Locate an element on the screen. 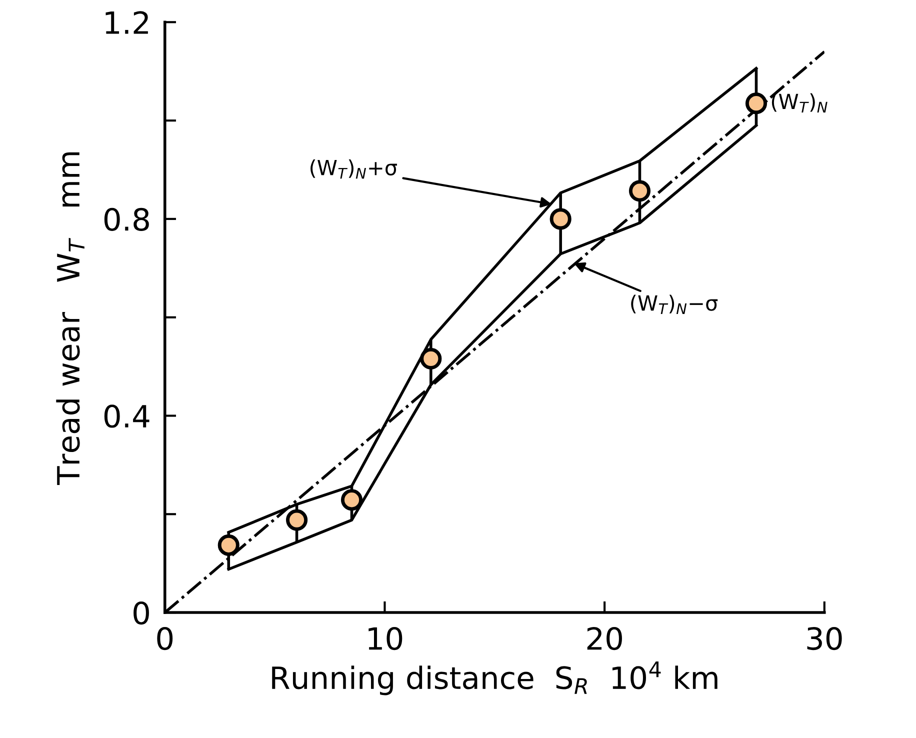  y-tick-label: 0 is located at coordinates (141, 613).